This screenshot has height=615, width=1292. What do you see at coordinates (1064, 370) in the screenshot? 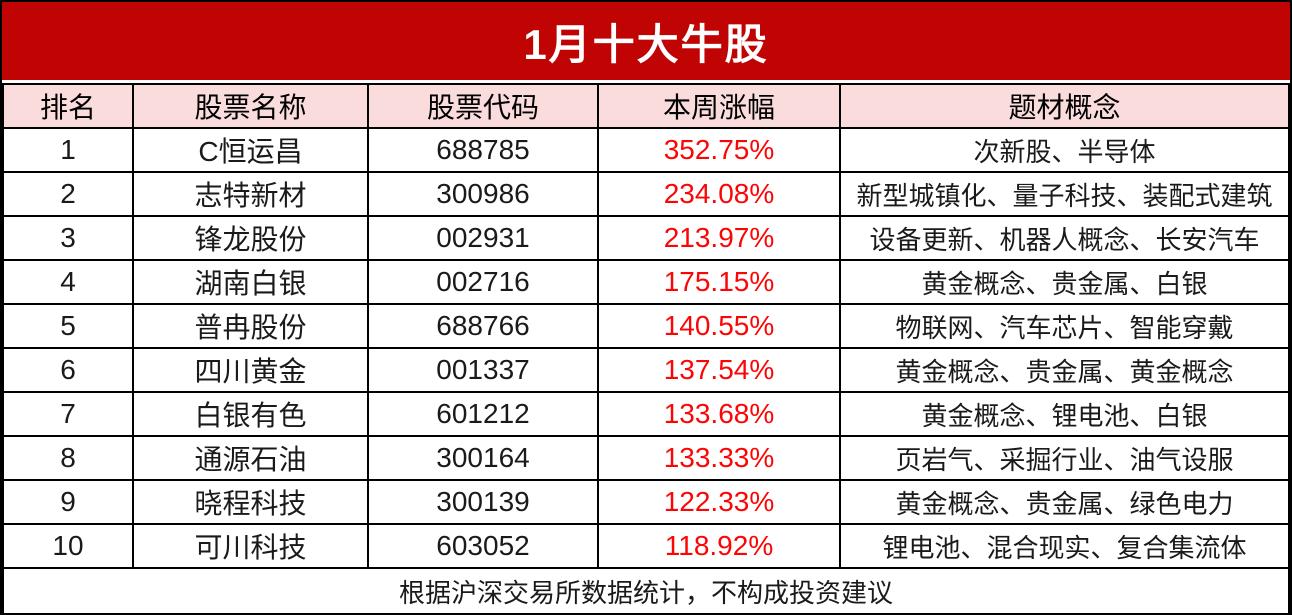
I see `themes-cell: 黄金概念、贵金属、黄金概念` at bounding box center [1064, 370].